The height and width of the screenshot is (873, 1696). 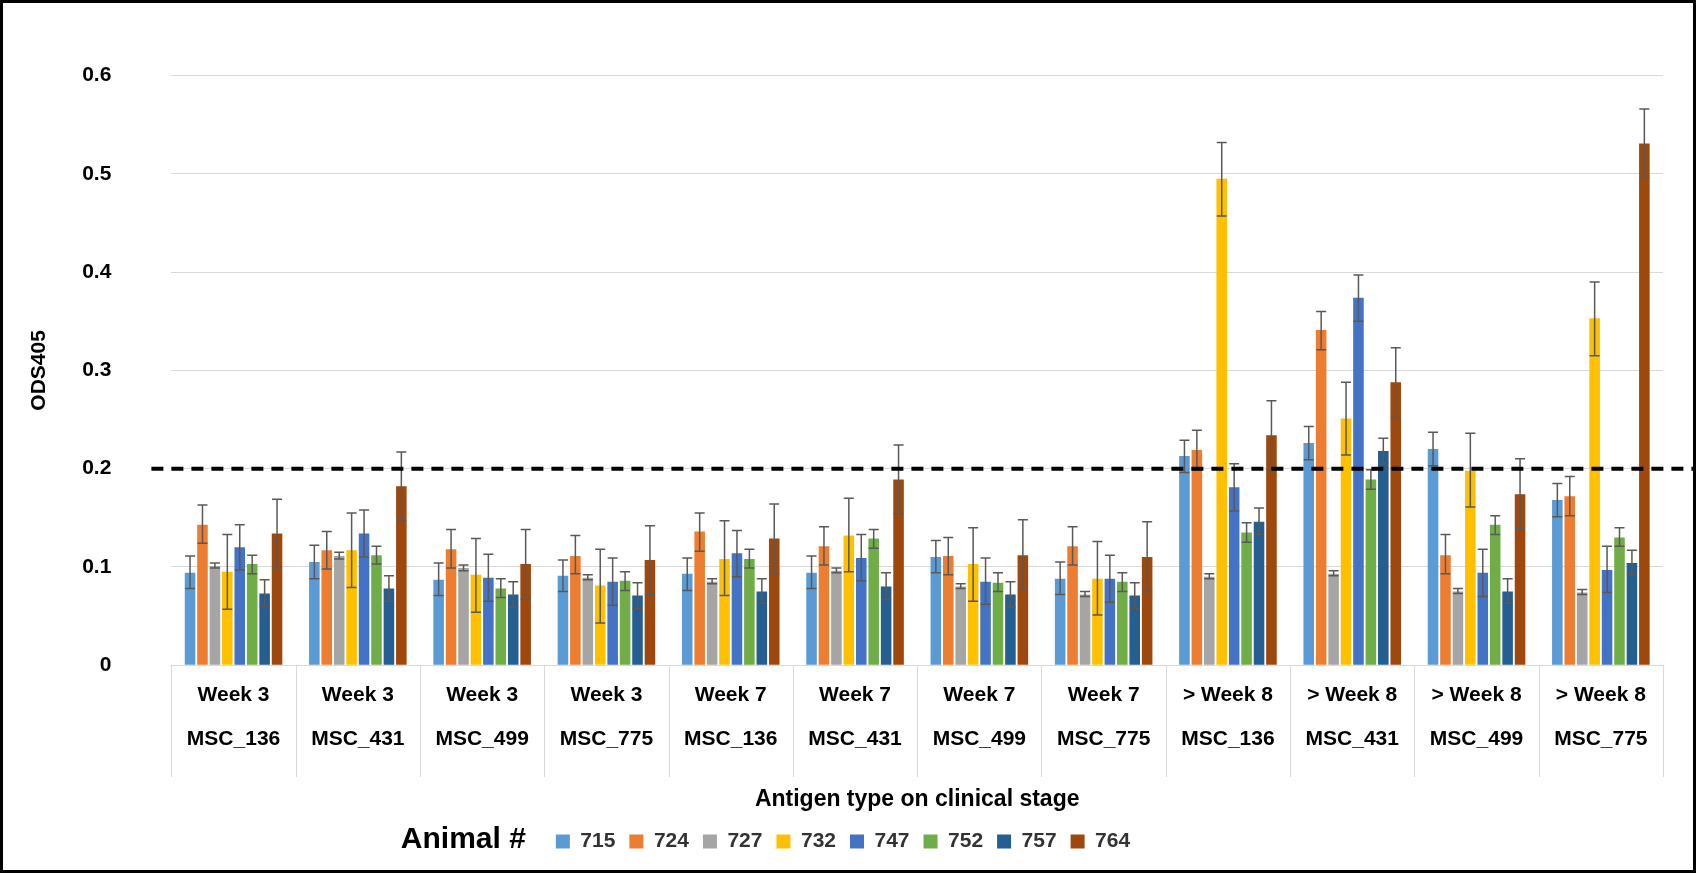 What do you see at coordinates (818, 840) in the screenshot?
I see `legend-label: 732` at bounding box center [818, 840].